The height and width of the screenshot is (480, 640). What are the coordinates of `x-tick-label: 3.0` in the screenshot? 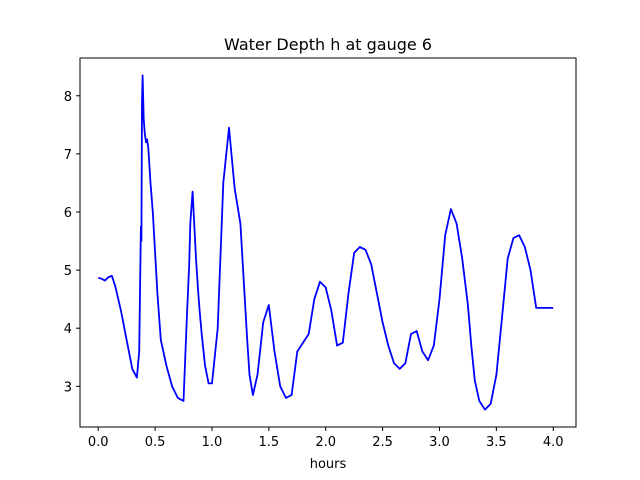 It's located at (439, 442).